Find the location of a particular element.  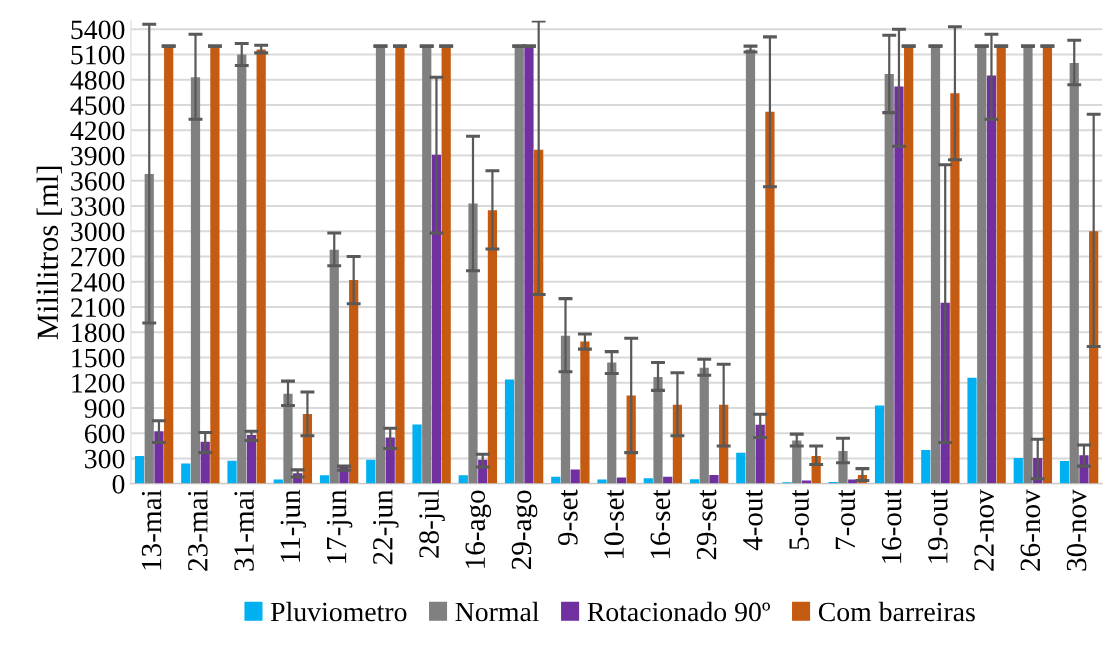

x-tick-label: 29-ago is located at coordinates (524, 530).